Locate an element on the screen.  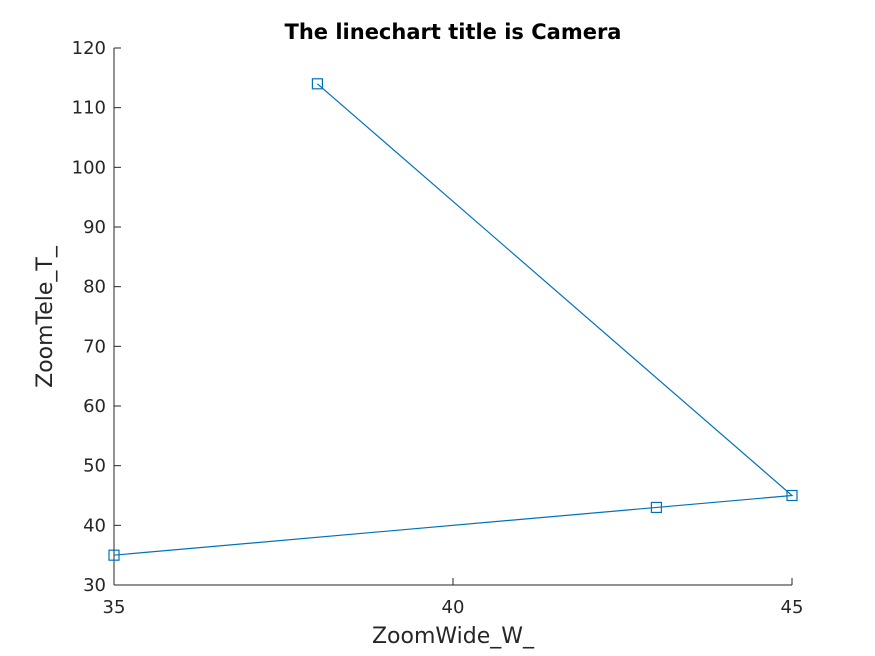
y-tick-label: 110 is located at coordinates (89, 108).